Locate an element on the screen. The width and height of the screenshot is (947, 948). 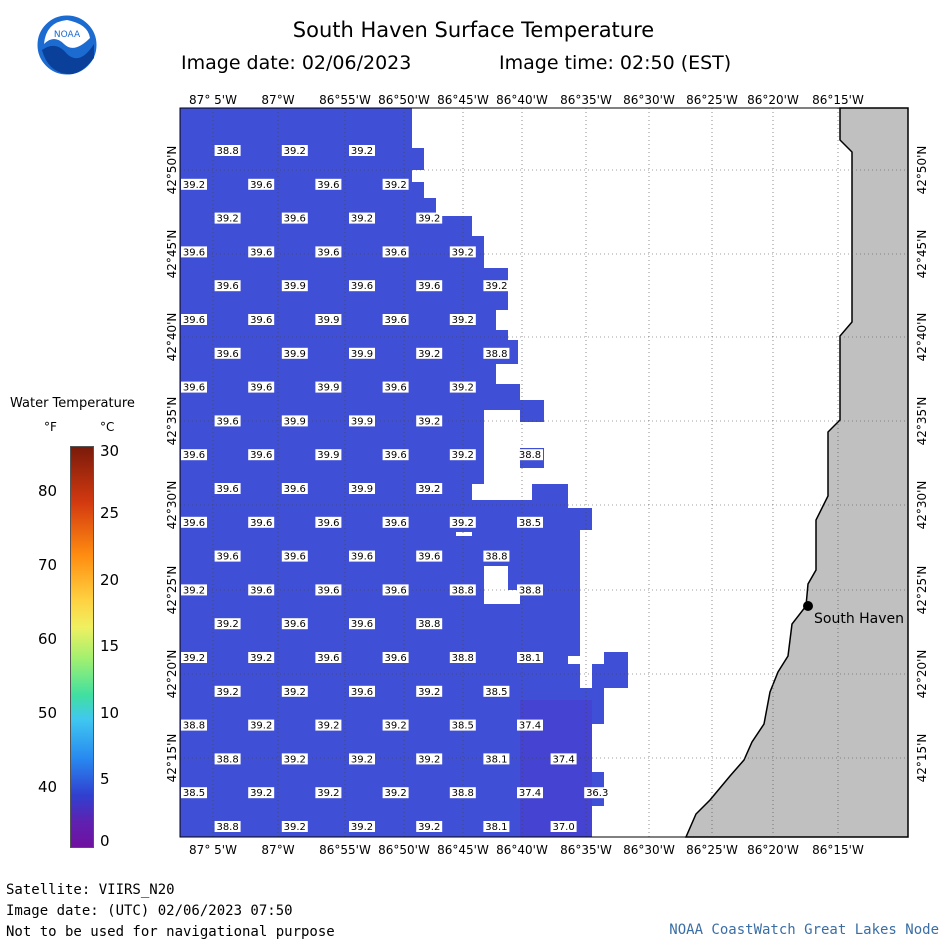
temp-value: 38.1 is located at coordinates (496, 827).